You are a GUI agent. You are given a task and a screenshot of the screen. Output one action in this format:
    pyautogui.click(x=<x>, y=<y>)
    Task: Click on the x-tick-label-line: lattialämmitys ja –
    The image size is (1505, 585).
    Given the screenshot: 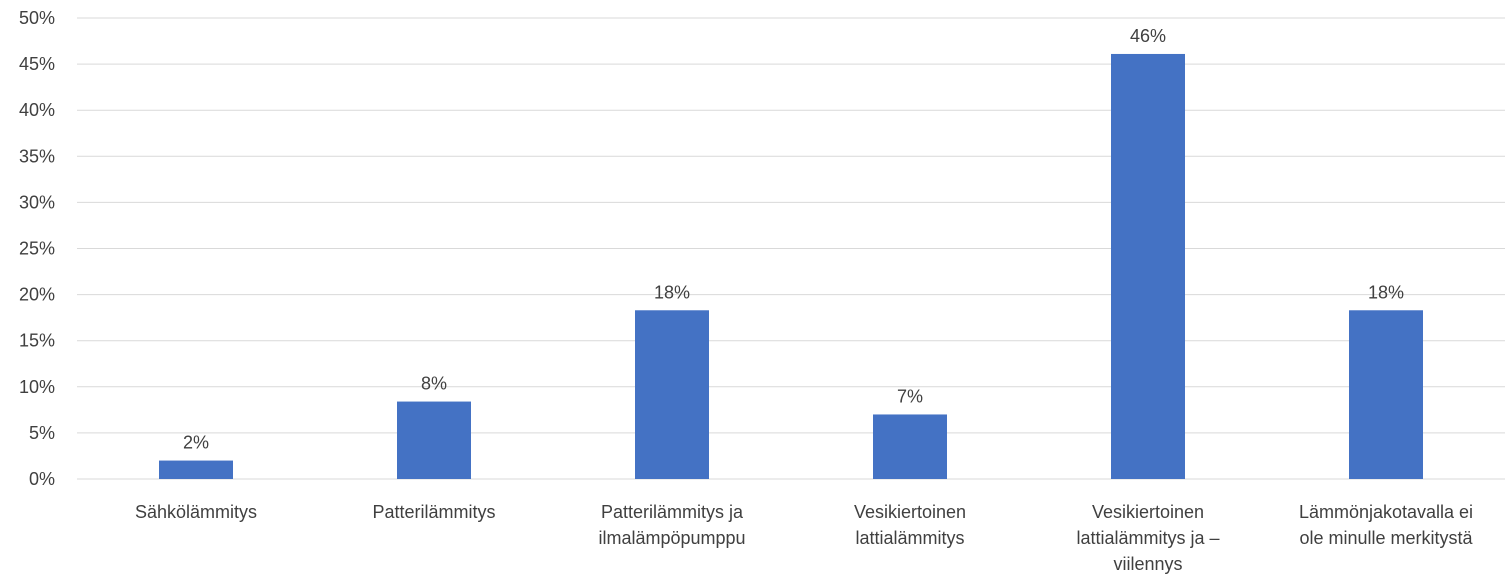 What is the action you would take?
    pyautogui.click(x=1147, y=538)
    